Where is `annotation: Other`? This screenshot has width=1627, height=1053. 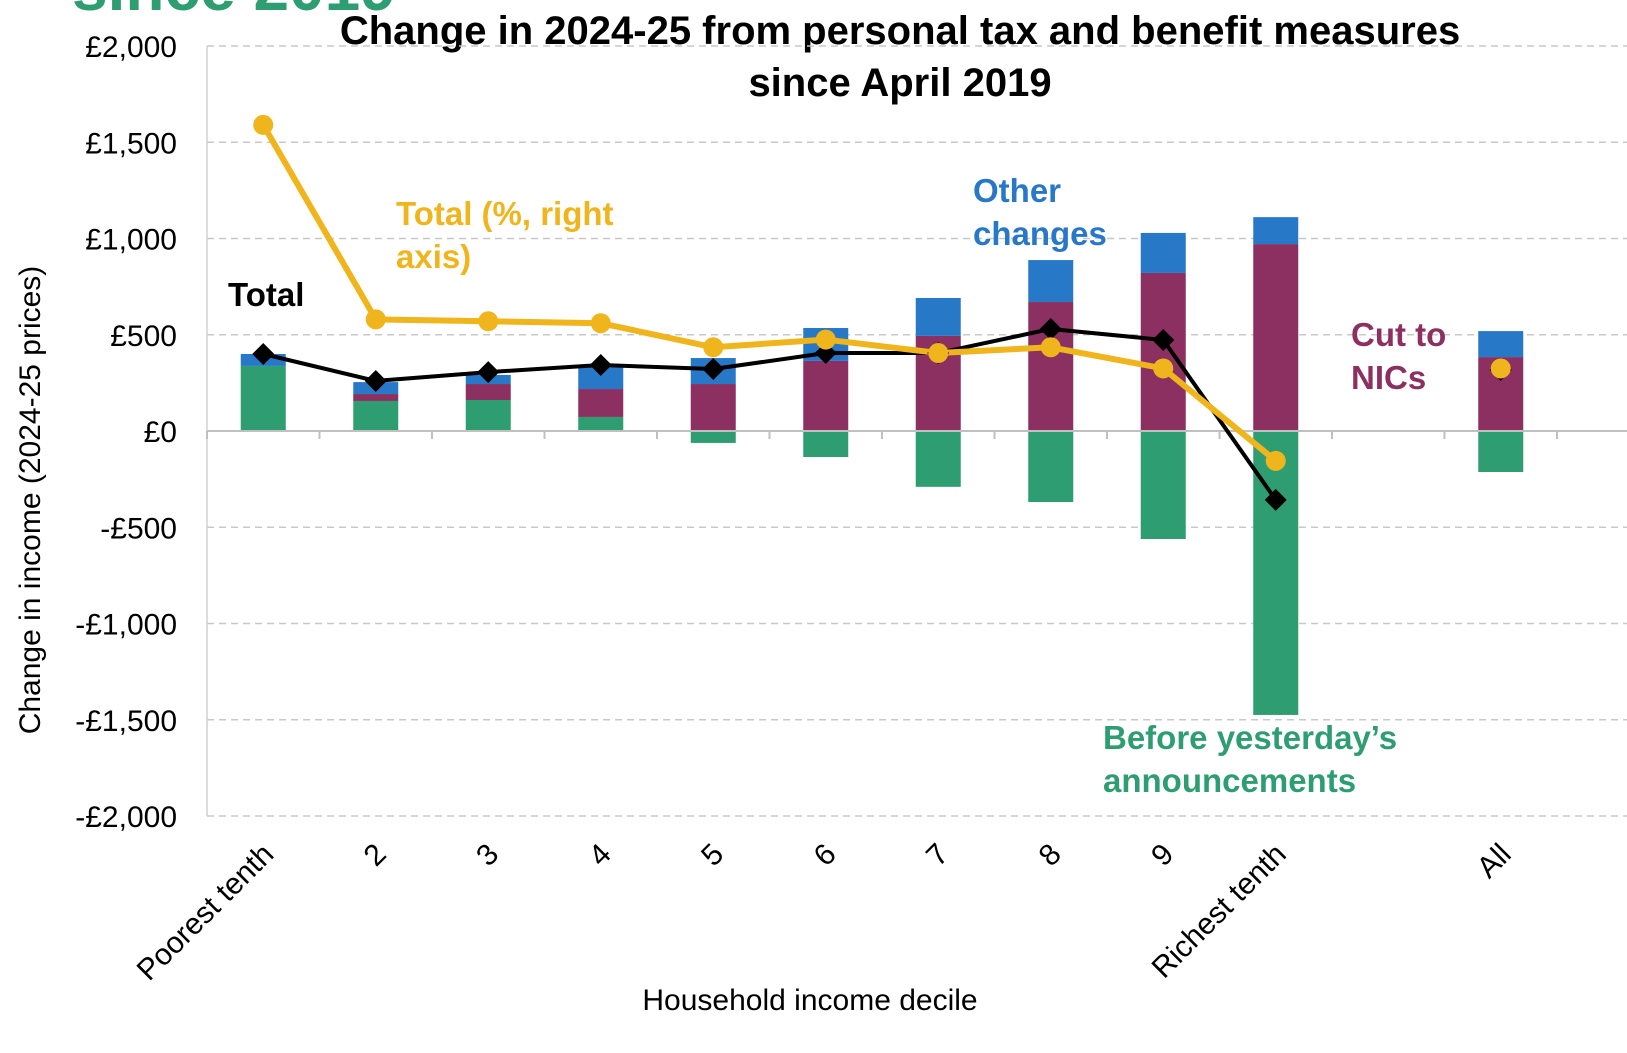 annotation: Other is located at coordinates (1017, 190).